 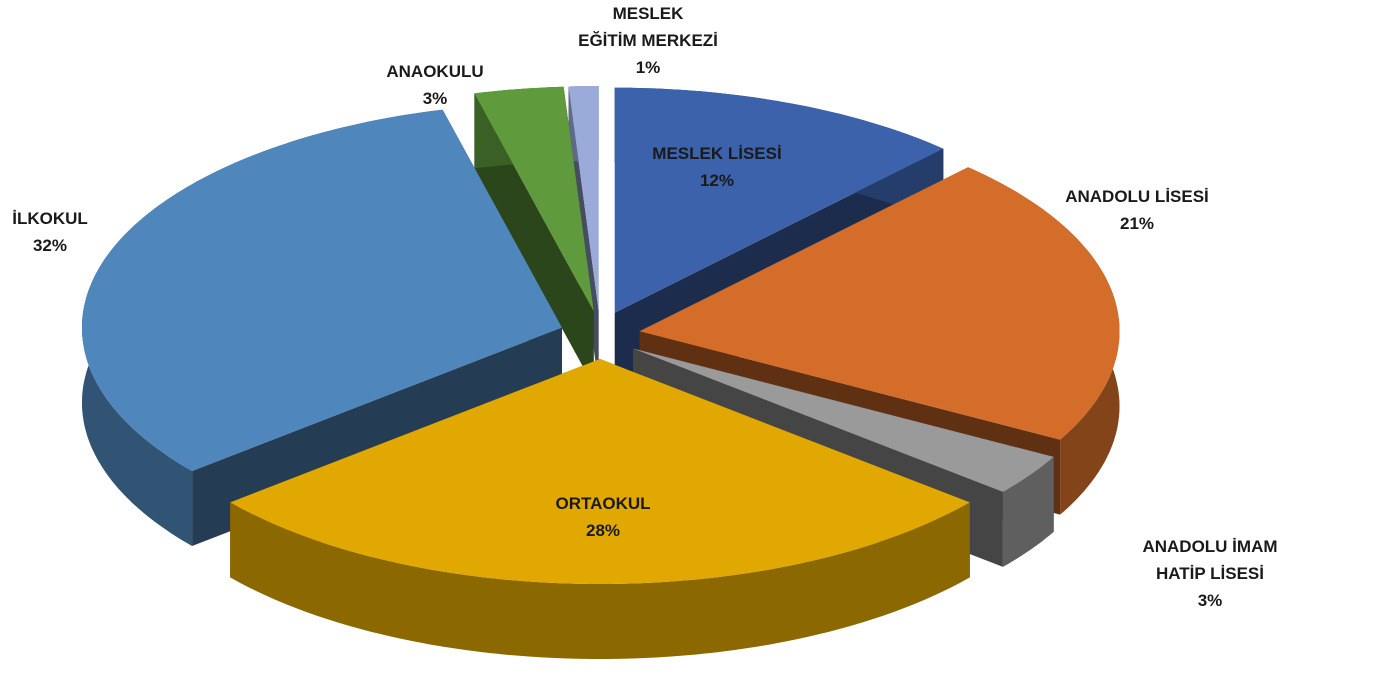 I want to click on value-label: 21%, so click(x=1137, y=223).